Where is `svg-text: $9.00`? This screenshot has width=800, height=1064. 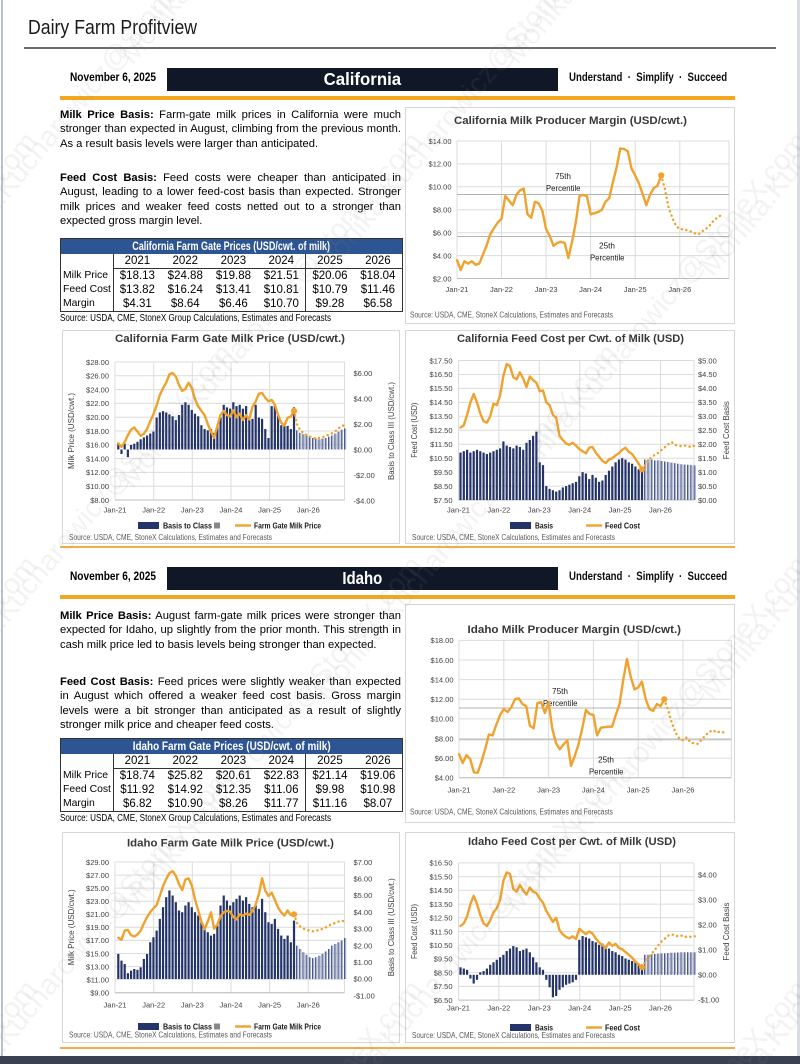
svg-text: $9.00 is located at coordinates (99, 993).